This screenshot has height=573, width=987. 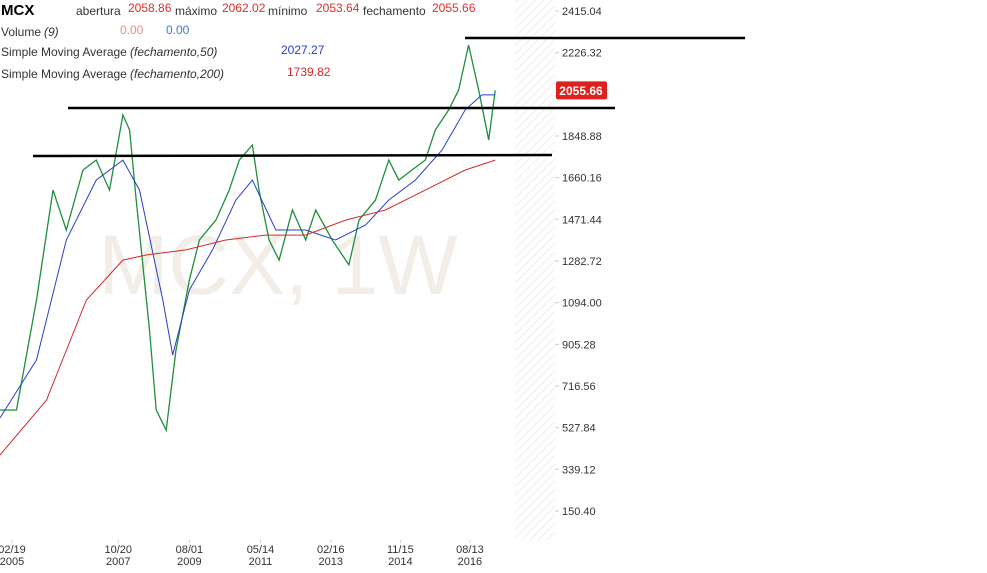 I want to click on y-tick-label: 2415.04, so click(x=582, y=12).